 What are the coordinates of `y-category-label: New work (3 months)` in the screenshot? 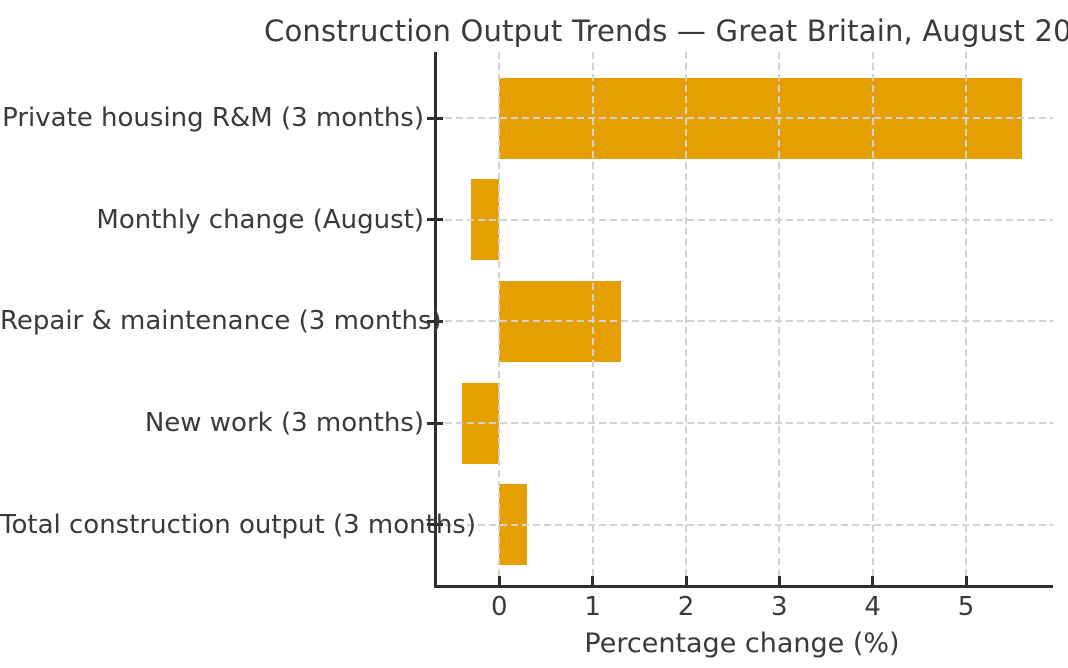 It's located at (284, 423).